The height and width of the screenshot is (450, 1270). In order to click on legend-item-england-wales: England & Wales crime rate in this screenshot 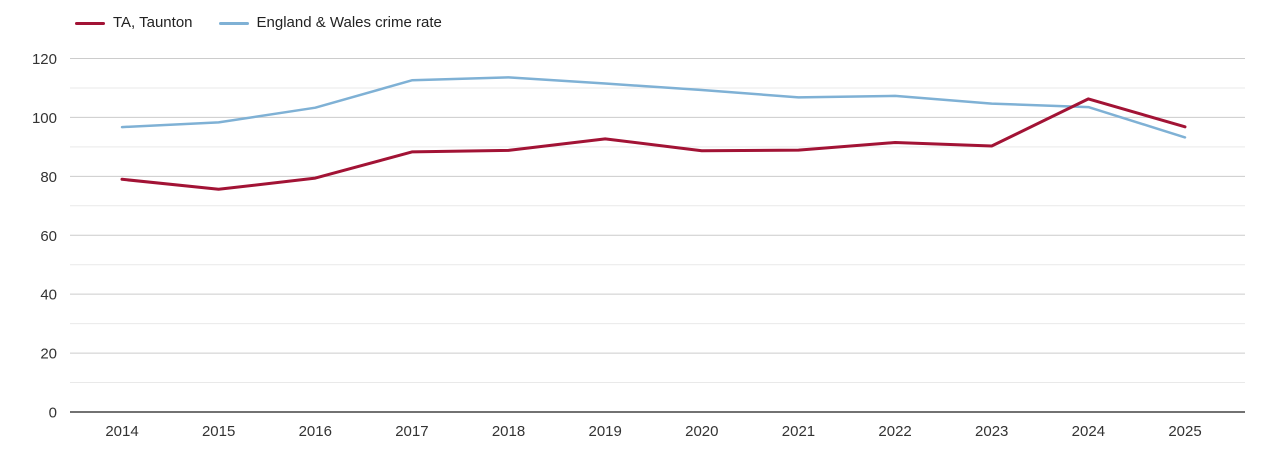, I will do `click(330, 23)`.